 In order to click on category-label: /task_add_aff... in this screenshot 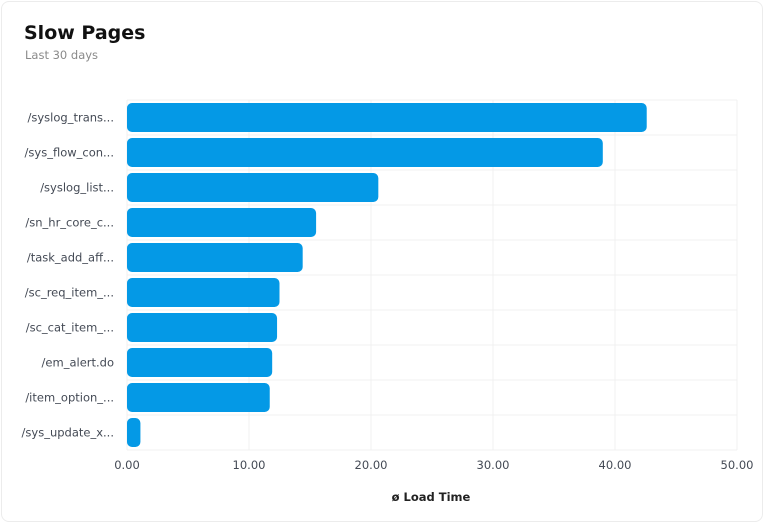, I will do `click(70, 258)`.